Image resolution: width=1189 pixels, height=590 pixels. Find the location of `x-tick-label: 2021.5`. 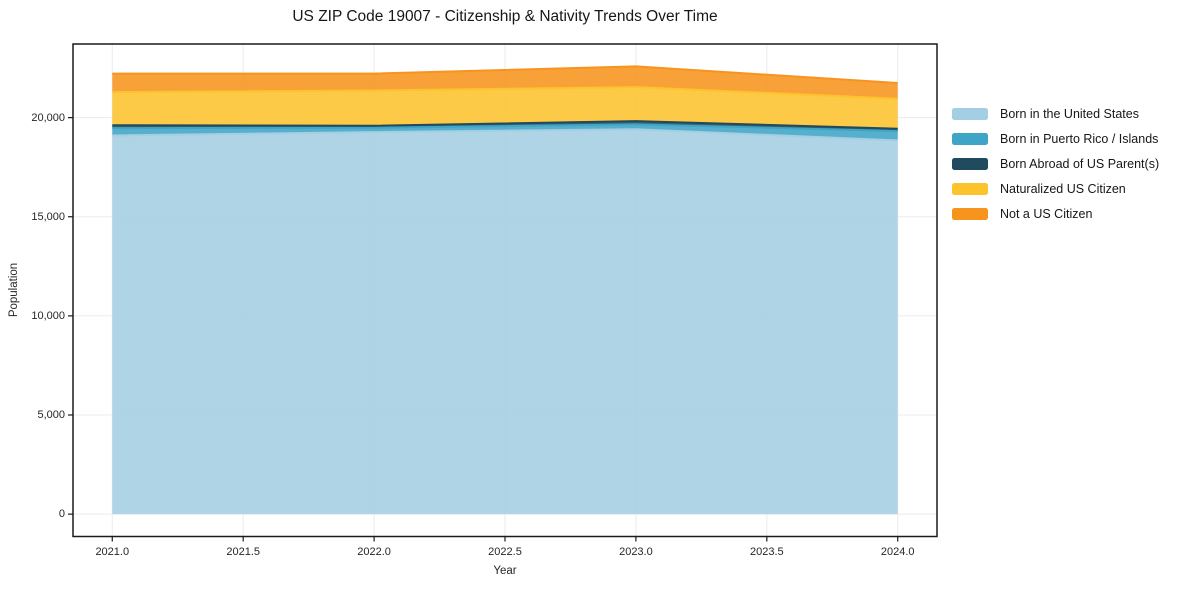

x-tick-label: 2021.5 is located at coordinates (243, 551).